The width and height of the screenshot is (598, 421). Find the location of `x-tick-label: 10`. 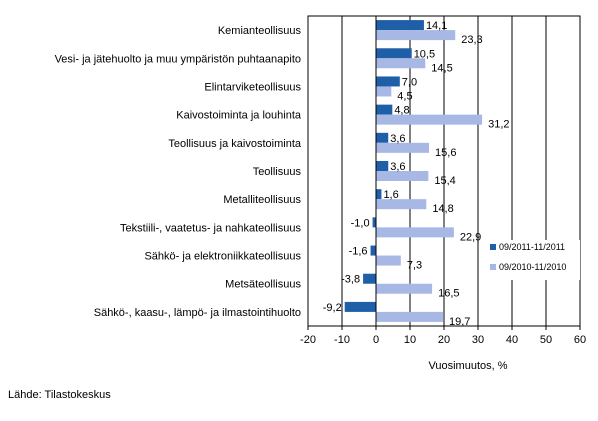

x-tick-label: 10 is located at coordinates (410, 340).